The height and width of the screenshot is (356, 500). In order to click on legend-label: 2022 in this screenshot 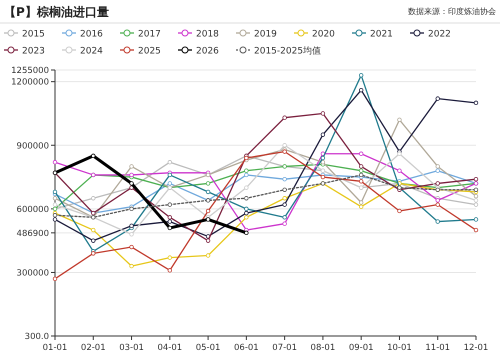, I will do `click(439, 35)`.